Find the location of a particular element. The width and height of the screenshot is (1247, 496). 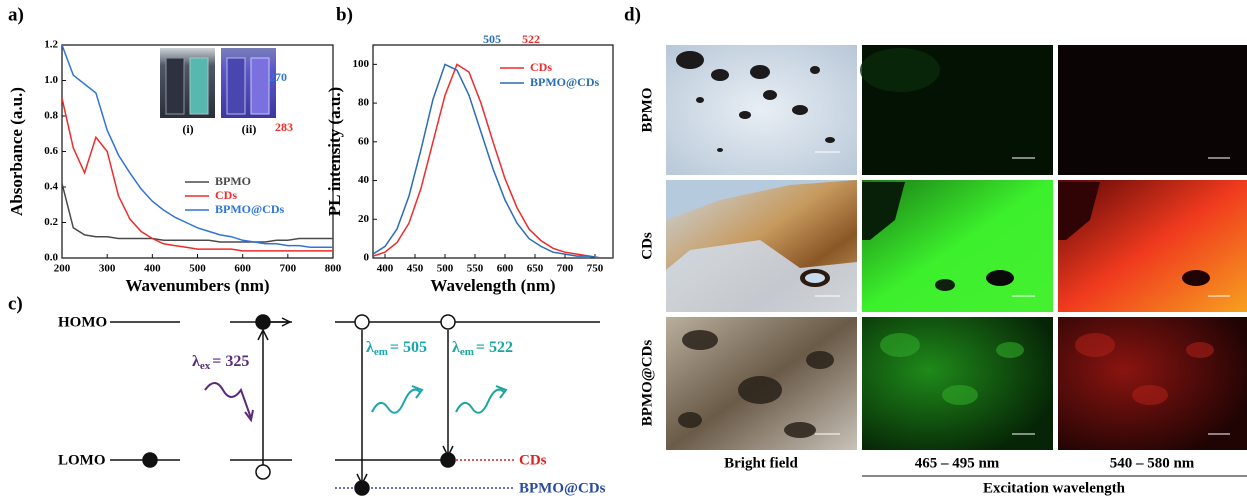

annotation: 522 is located at coordinates (531, 39).